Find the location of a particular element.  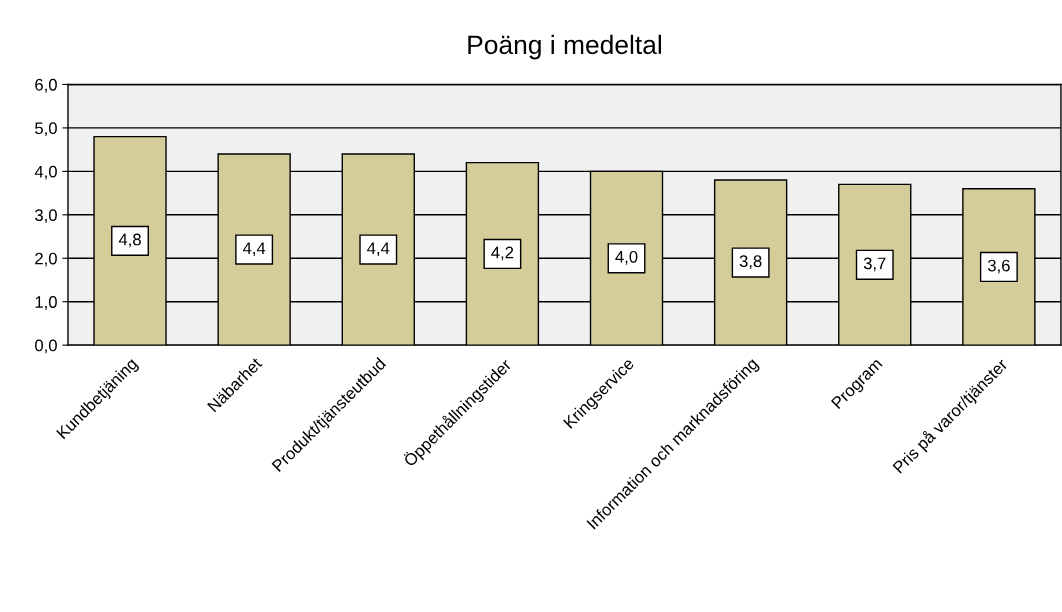

y-tick-label: 4,0 is located at coordinates (45, 172).